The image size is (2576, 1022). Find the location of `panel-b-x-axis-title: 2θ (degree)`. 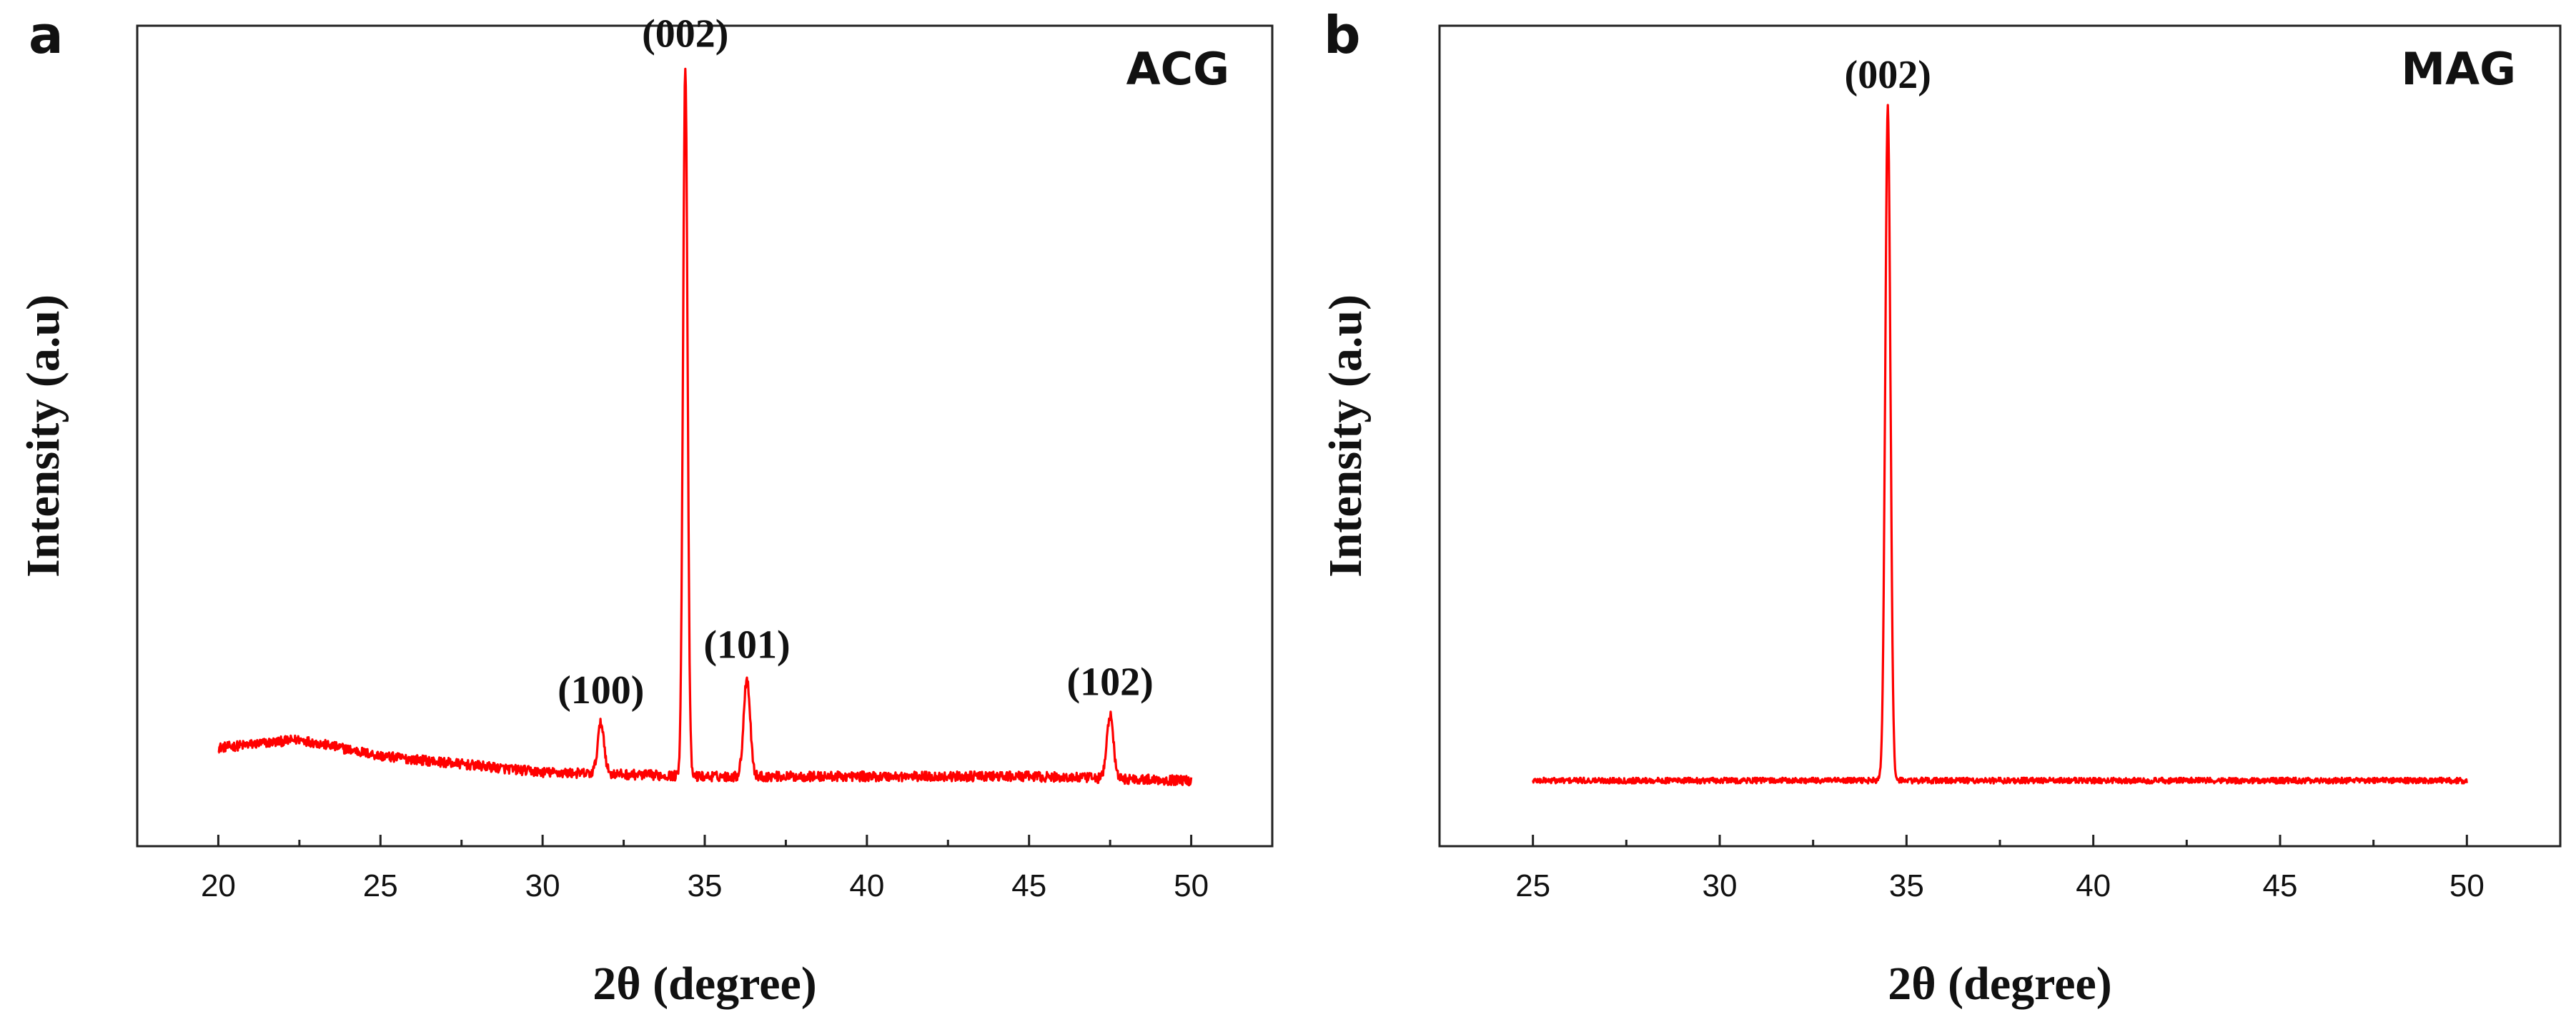

panel-b-x-axis-title: 2θ (degree) is located at coordinates (2000, 984).